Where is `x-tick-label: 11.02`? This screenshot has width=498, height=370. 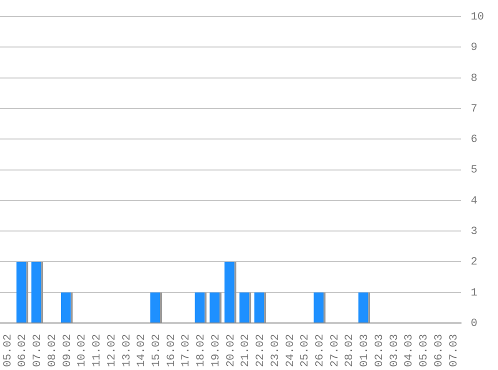
x-tick-label: 11.02 is located at coordinates (98, 351).